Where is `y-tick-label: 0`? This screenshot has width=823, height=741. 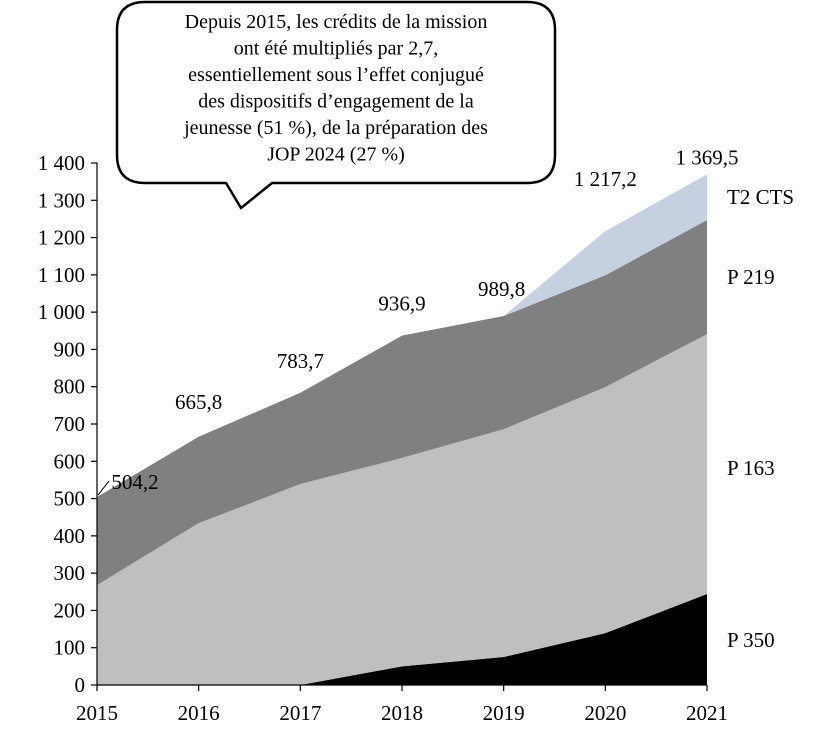 y-tick-label: 0 is located at coordinates (80, 685).